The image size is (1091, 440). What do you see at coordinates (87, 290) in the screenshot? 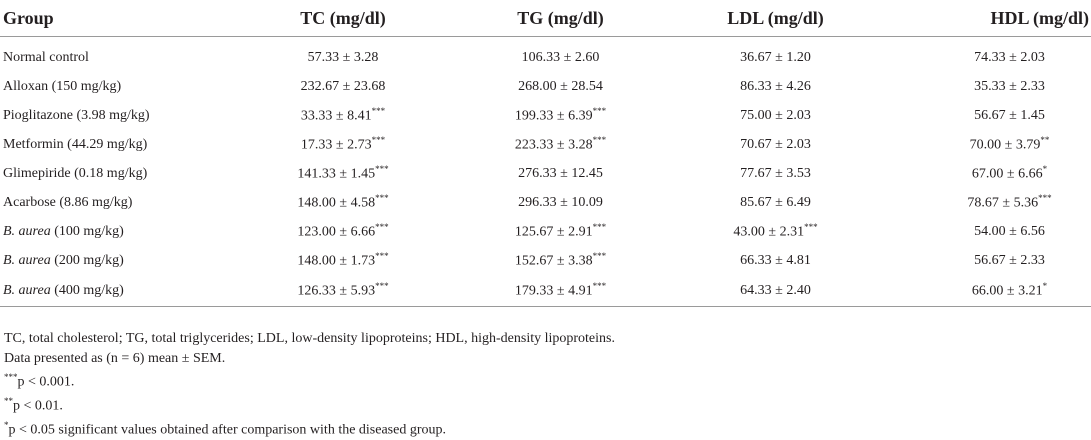
I see `dose-label: (400 mg/kg)` at bounding box center [87, 290].